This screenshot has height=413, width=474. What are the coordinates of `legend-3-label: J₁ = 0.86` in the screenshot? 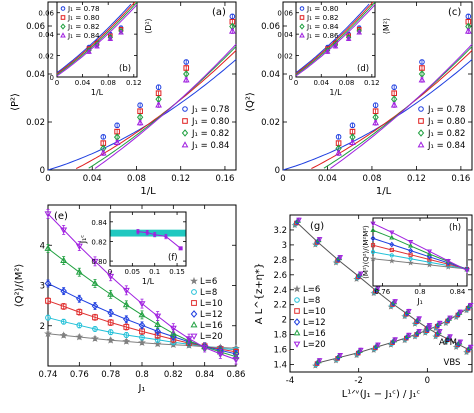 It's located at (322, 35).